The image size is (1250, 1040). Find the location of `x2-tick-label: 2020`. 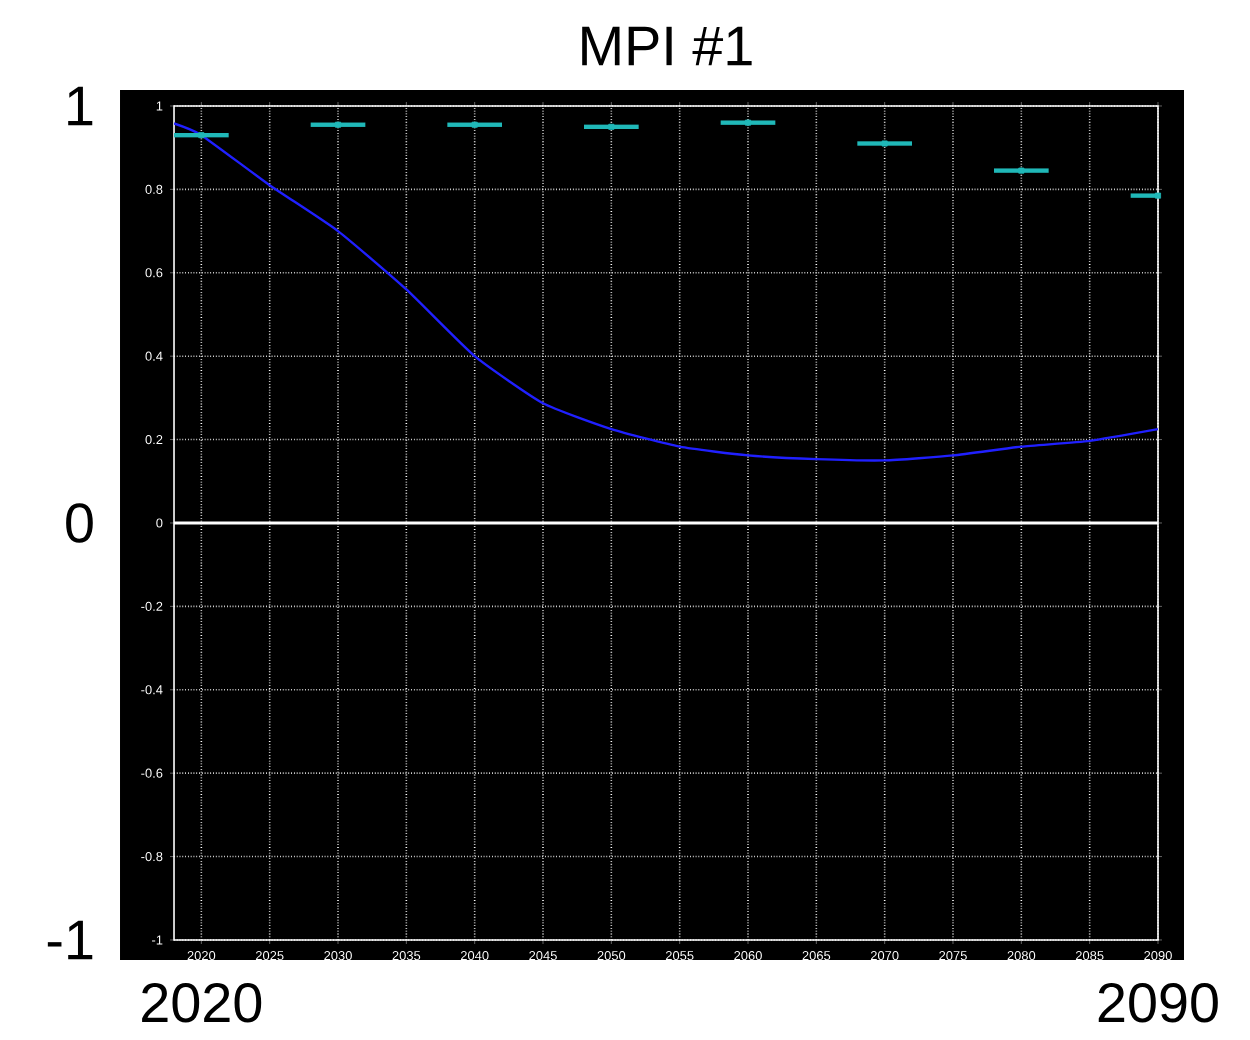

x2-tick-label: 2020 is located at coordinates (202, 1003).